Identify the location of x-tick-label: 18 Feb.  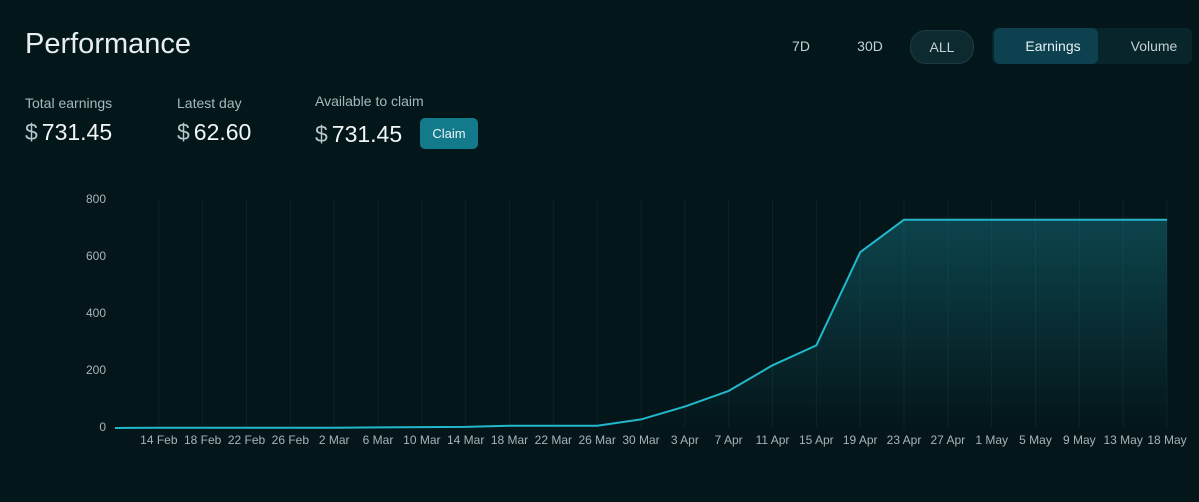
(203, 440).